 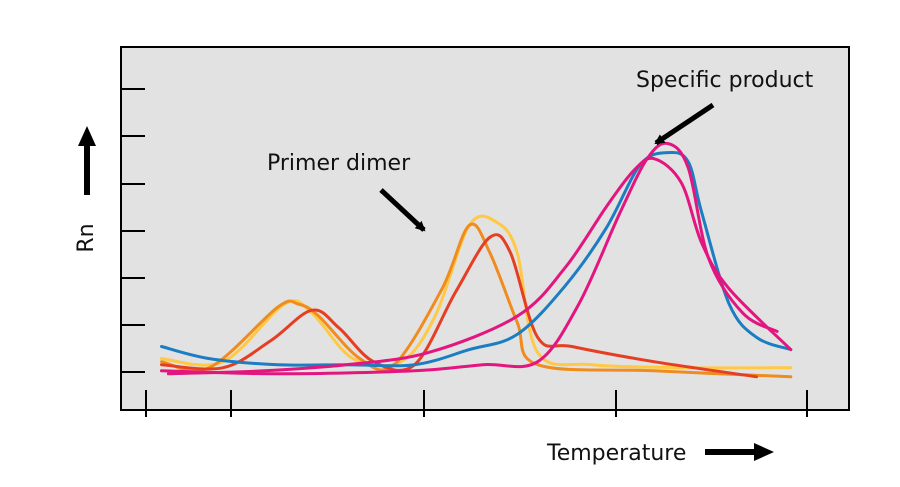 I want to click on y-axis-label: Rn, so click(x=86, y=237).